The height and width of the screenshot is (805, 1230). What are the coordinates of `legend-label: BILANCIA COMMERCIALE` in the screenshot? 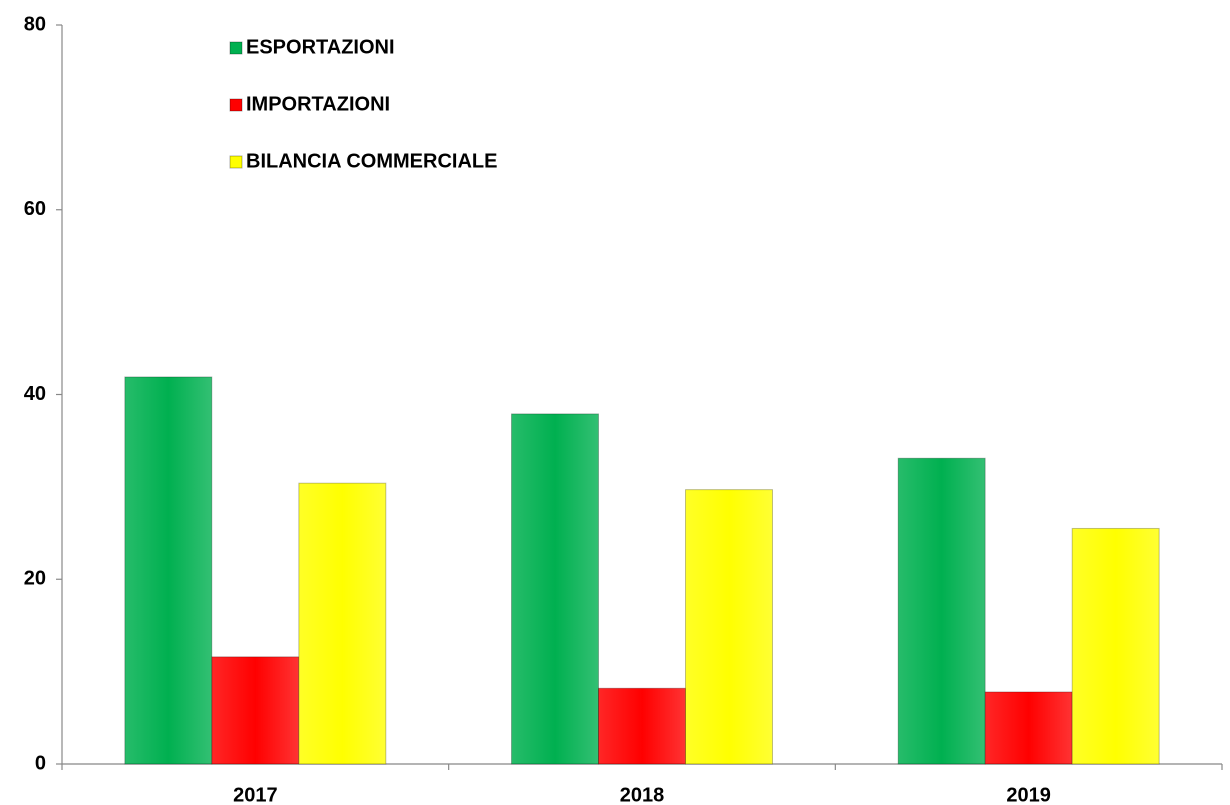 It's located at (371, 161).